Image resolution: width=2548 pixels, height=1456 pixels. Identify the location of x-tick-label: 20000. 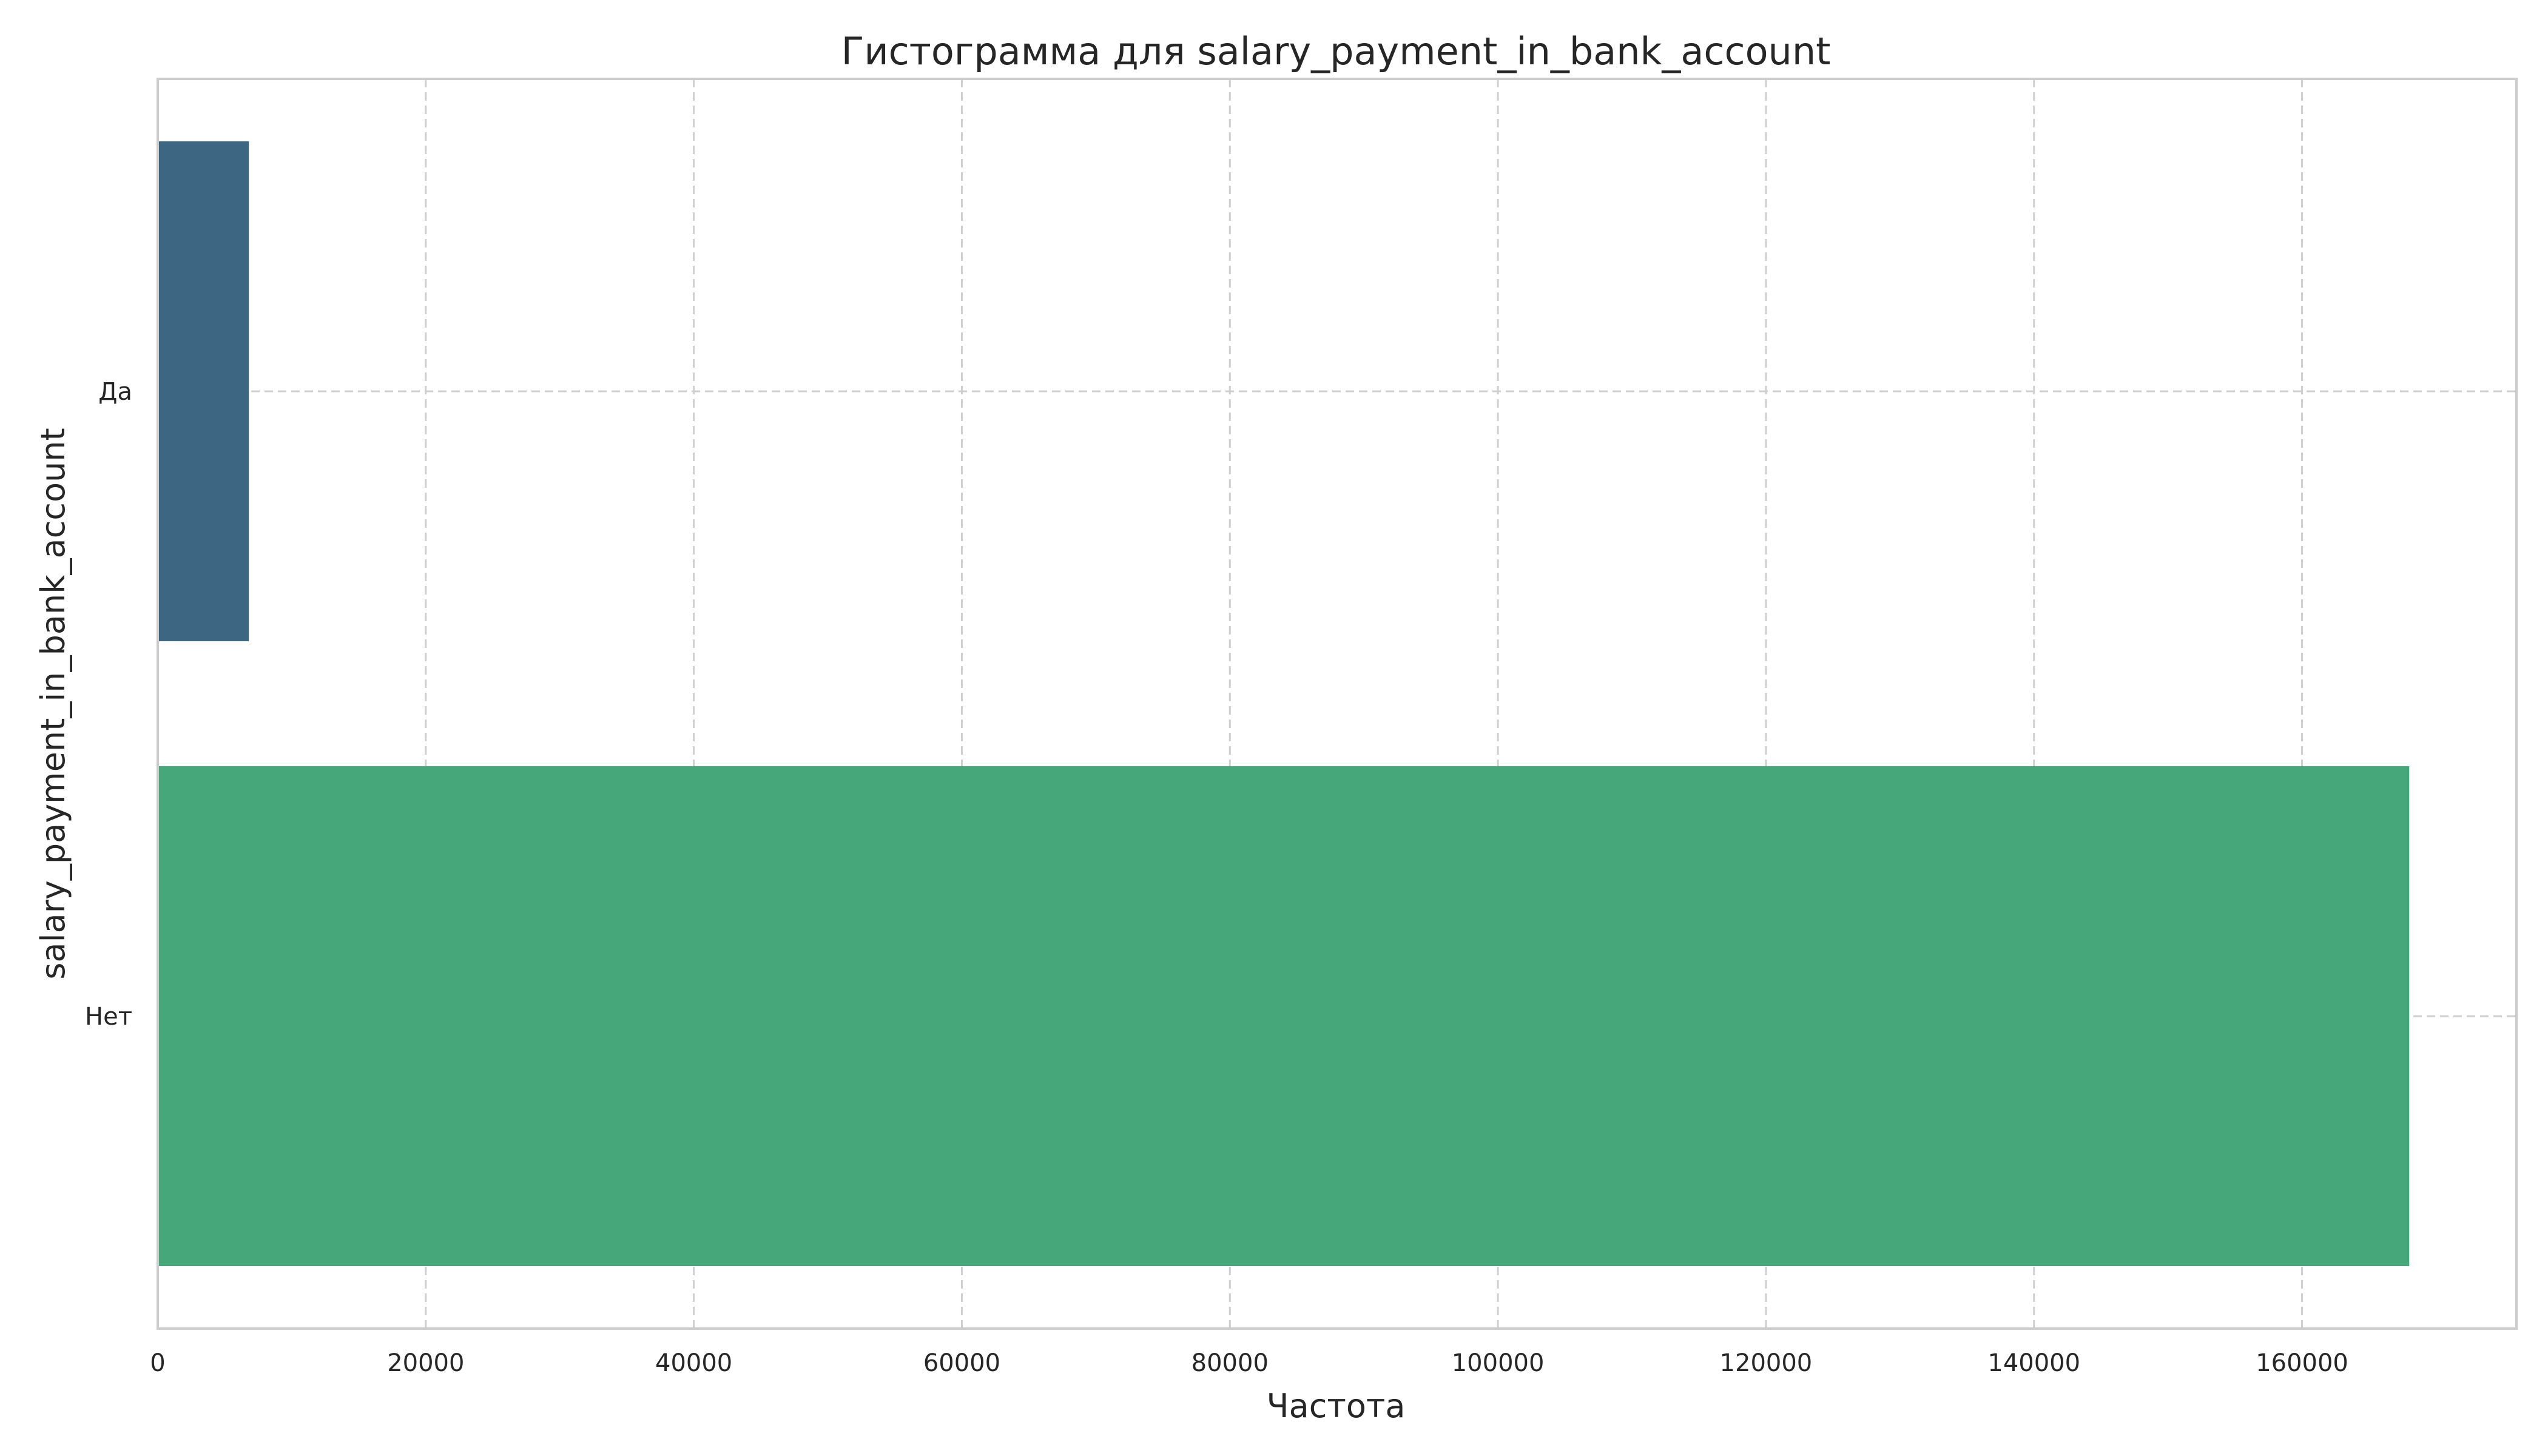
(425, 1363).